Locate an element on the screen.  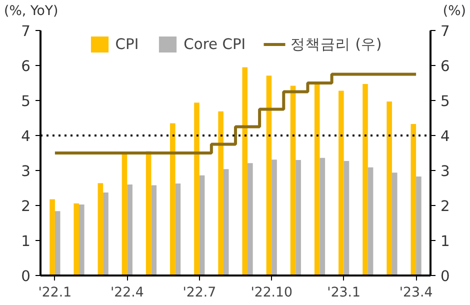
legend-label: Core CPI is located at coordinates (215, 44).